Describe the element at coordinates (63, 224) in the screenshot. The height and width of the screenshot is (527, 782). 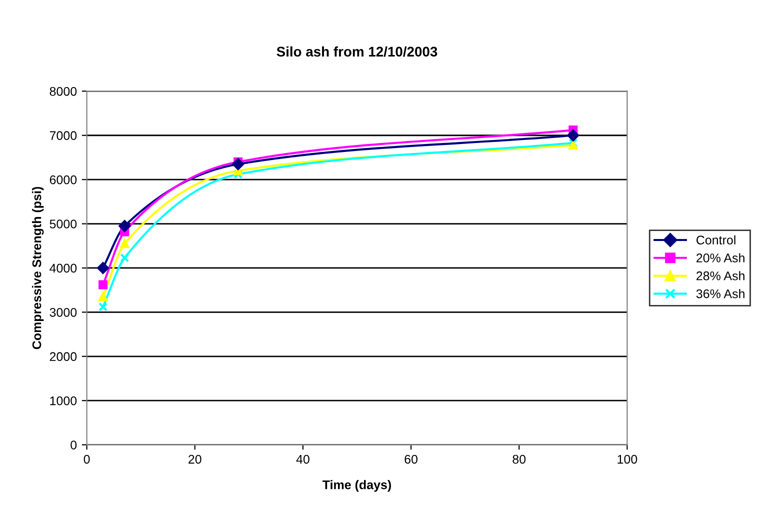
I see `y-tick-label: 5000` at that location.